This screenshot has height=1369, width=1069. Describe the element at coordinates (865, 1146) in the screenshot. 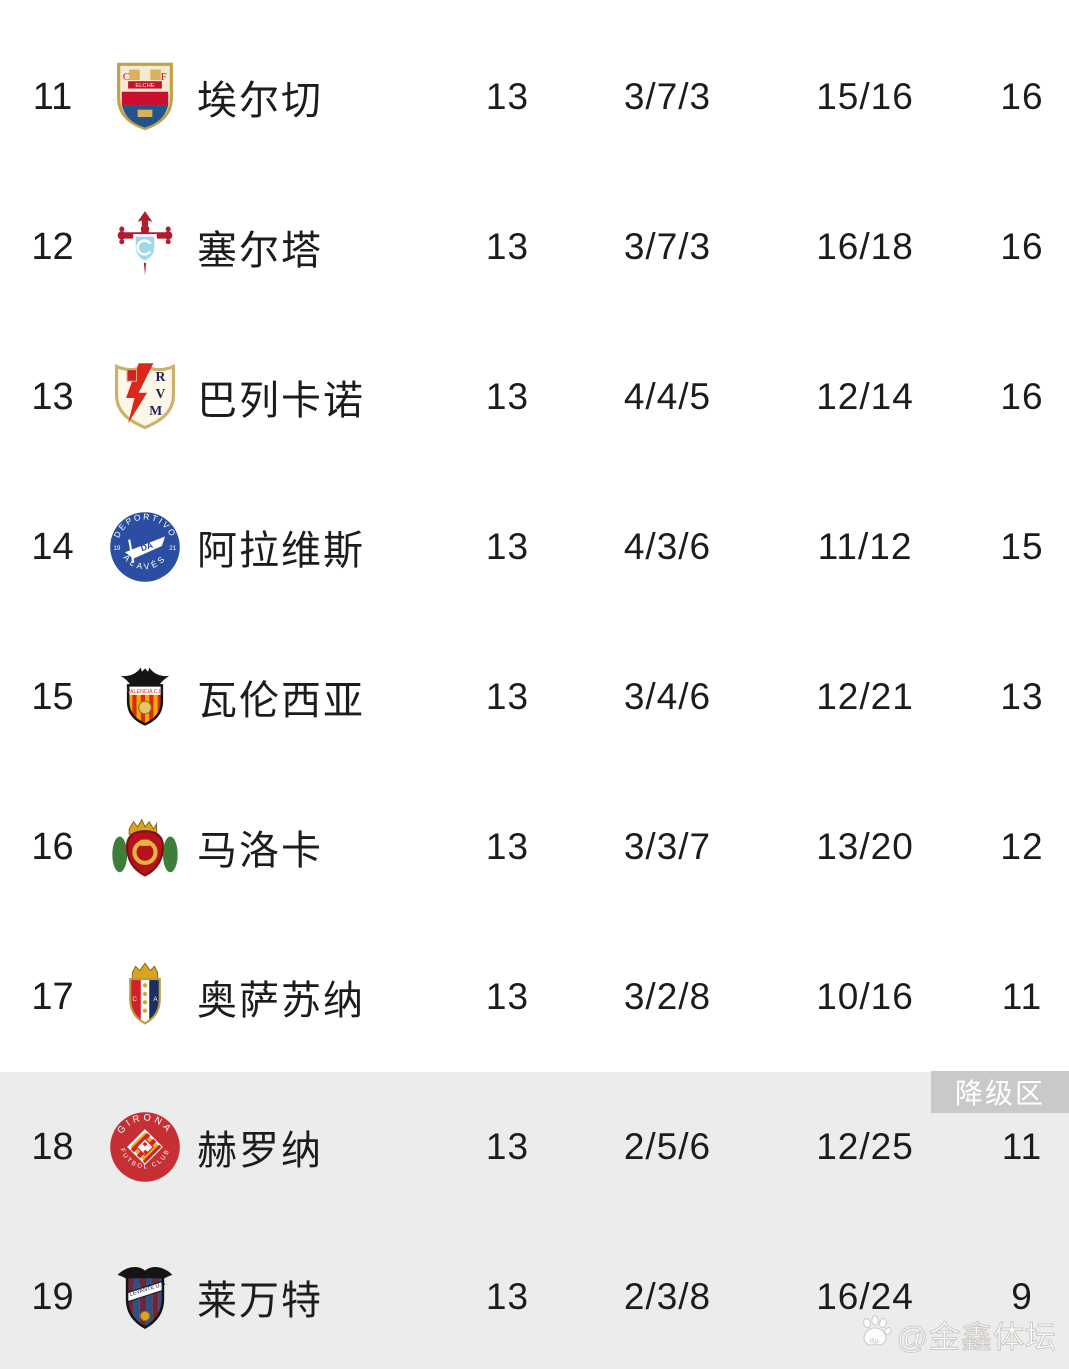

I see `goals-cell: 12/25` at that location.